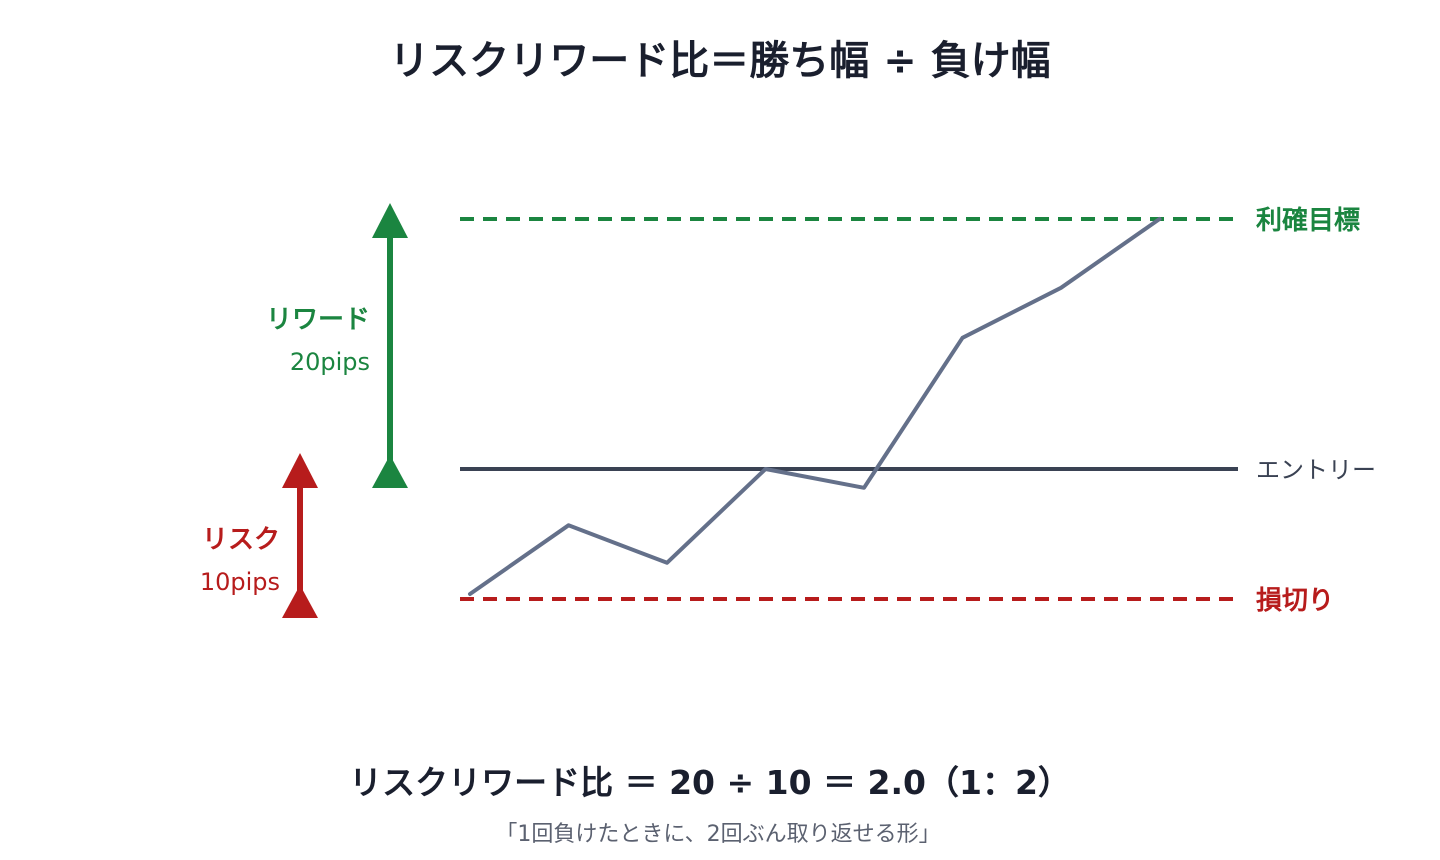 Image resolution: width=1440 pixels, height=860 pixels. Describe the element at coordinates (390, 220) in the screenshot. I see `reward-arrow-head-up` at that location.